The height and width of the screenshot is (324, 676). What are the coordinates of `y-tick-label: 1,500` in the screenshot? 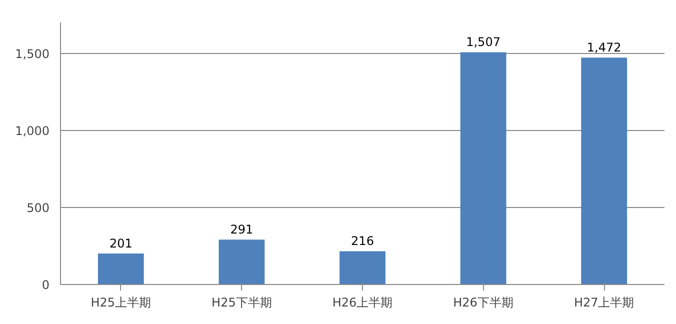 It's located at (32, 53).